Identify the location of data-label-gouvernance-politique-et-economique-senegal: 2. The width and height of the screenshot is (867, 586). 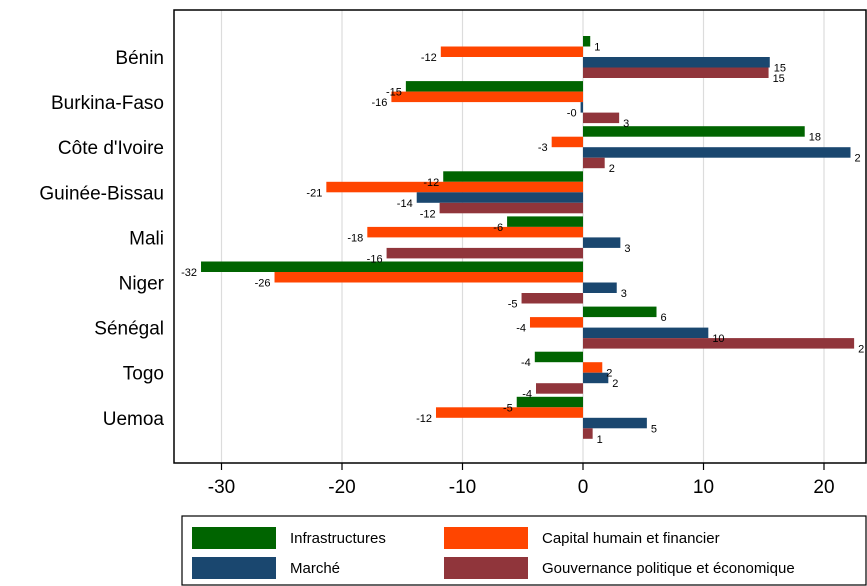
(861, 350).